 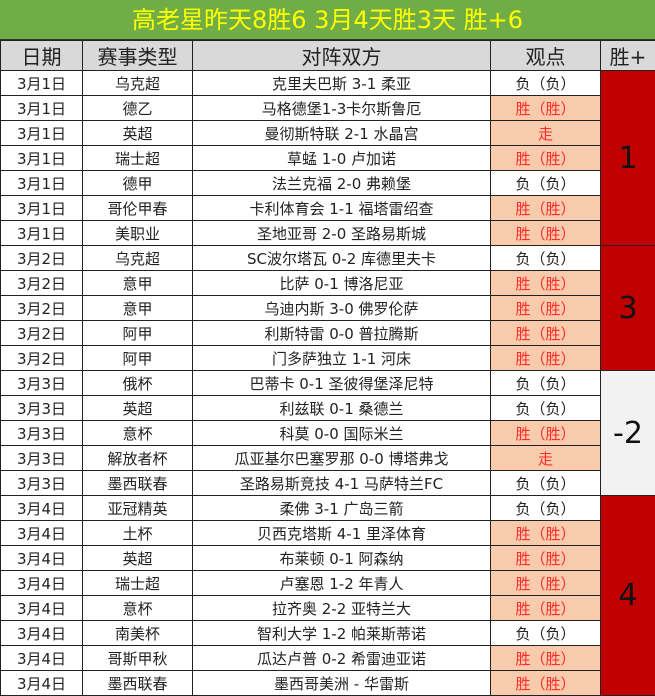 I want to click on table-row: 3月4日哥斯甲秋瓜达卢普 0-2 希雷迪亚诺胜（胜）, so click(x=328, y=658).